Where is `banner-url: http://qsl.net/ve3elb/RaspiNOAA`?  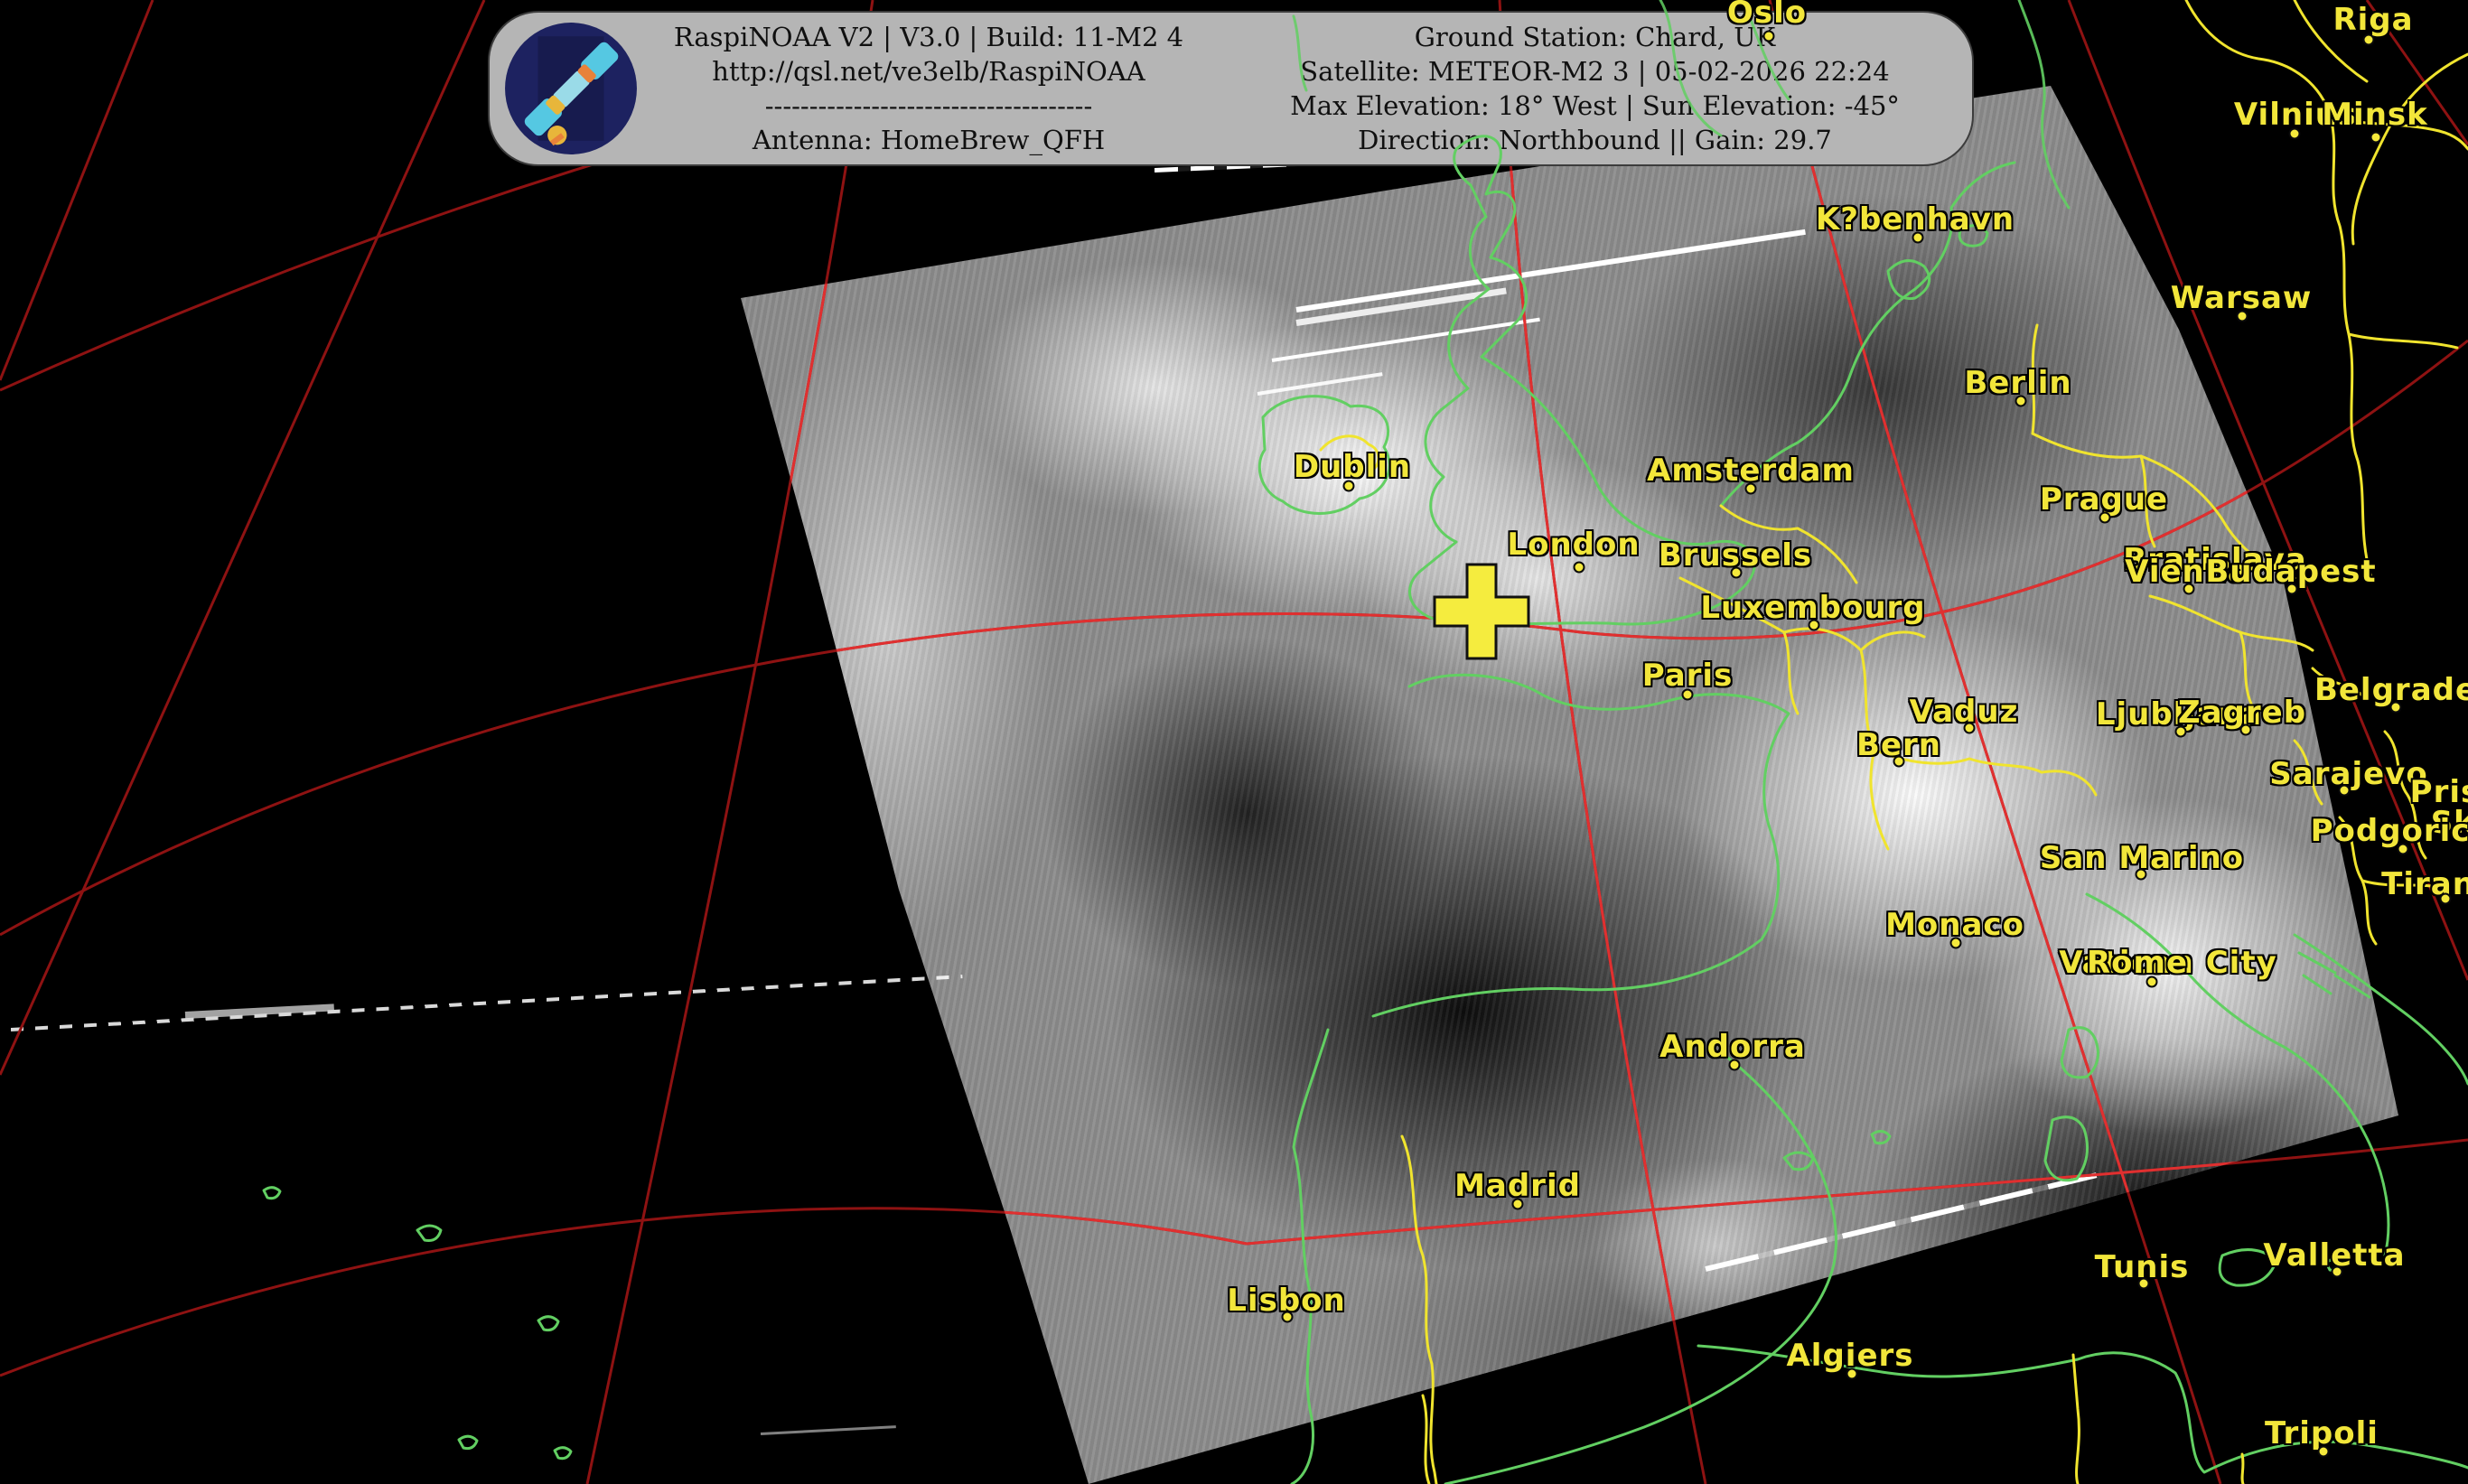
banner-url: http://qsl.net/ve3elb/RaspiNOAA is located at coordinates (929, 71).